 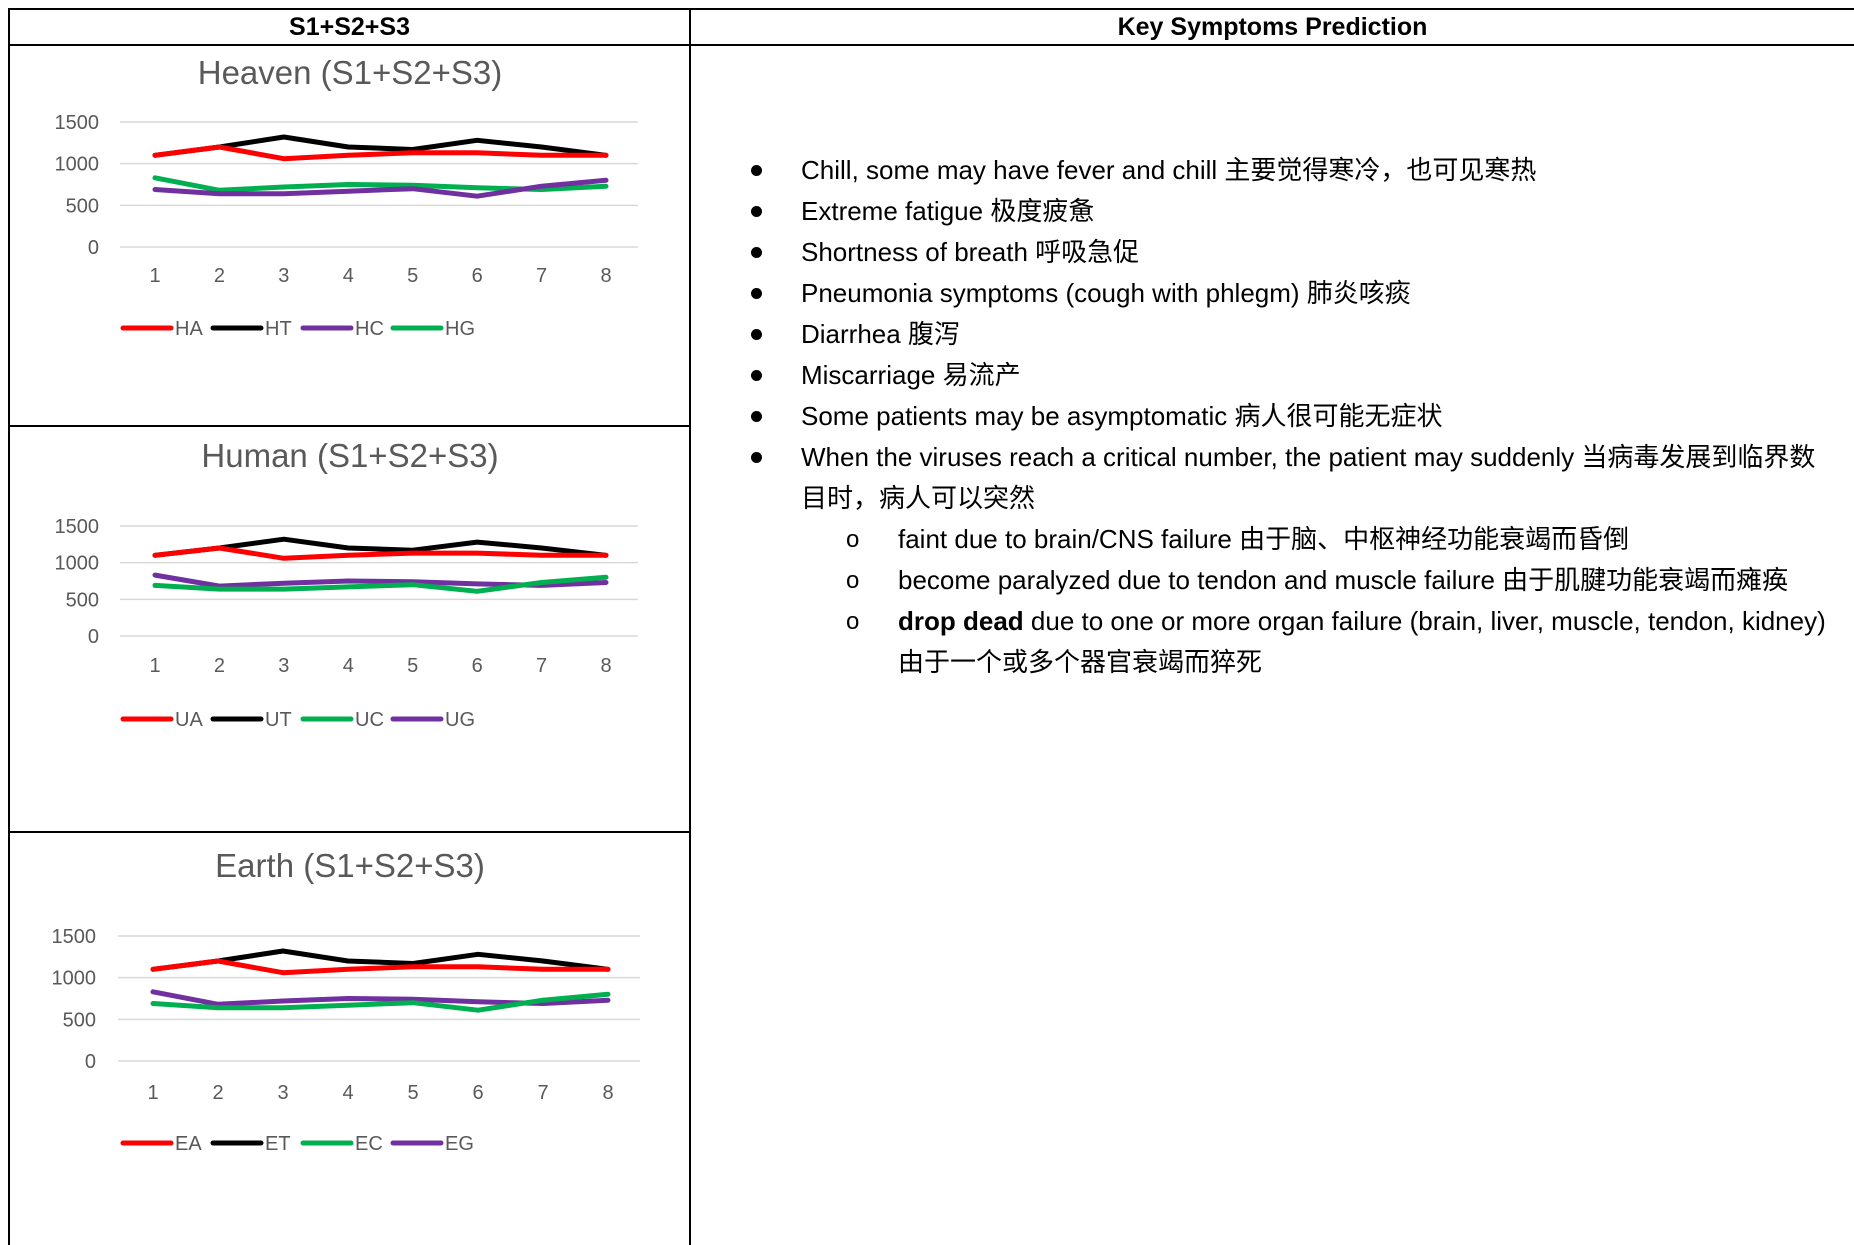 I want to click on legend-label: HA, so click(x=189, y=329).